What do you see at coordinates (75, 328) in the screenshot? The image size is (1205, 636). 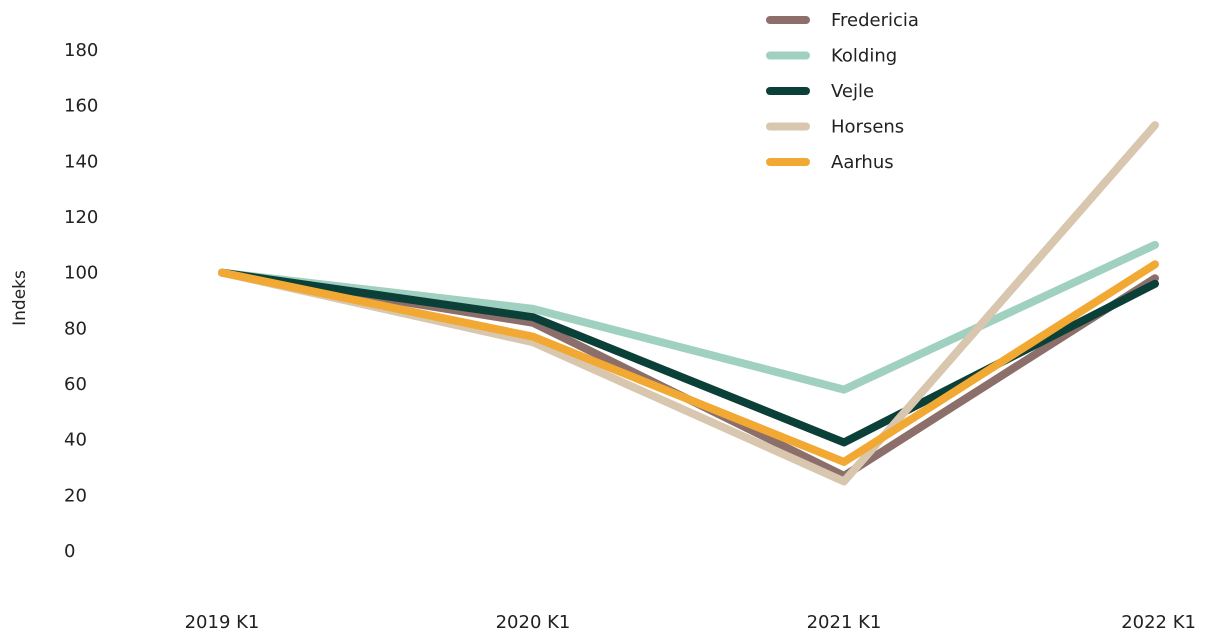 I see `y-tick-label: 80` at bounding box center [75, 328].